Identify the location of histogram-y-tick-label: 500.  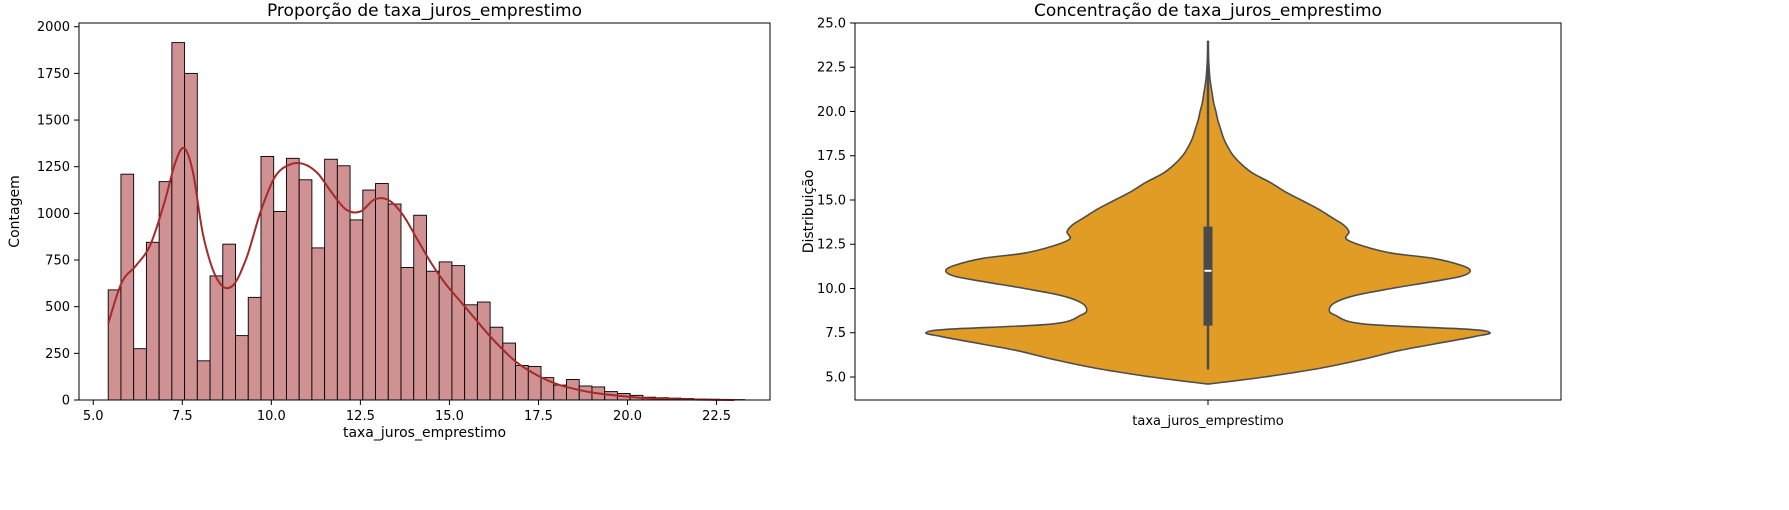
(57, 307).